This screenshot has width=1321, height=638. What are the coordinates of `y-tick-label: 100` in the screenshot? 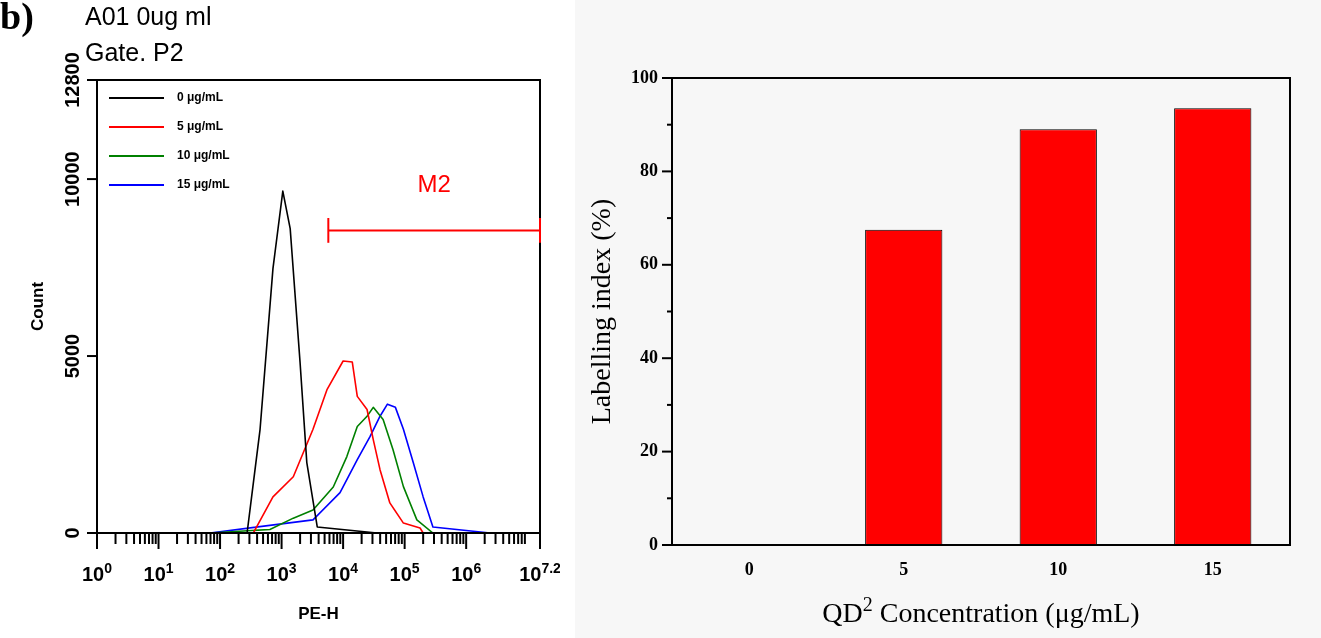 It's located at (644, 76).